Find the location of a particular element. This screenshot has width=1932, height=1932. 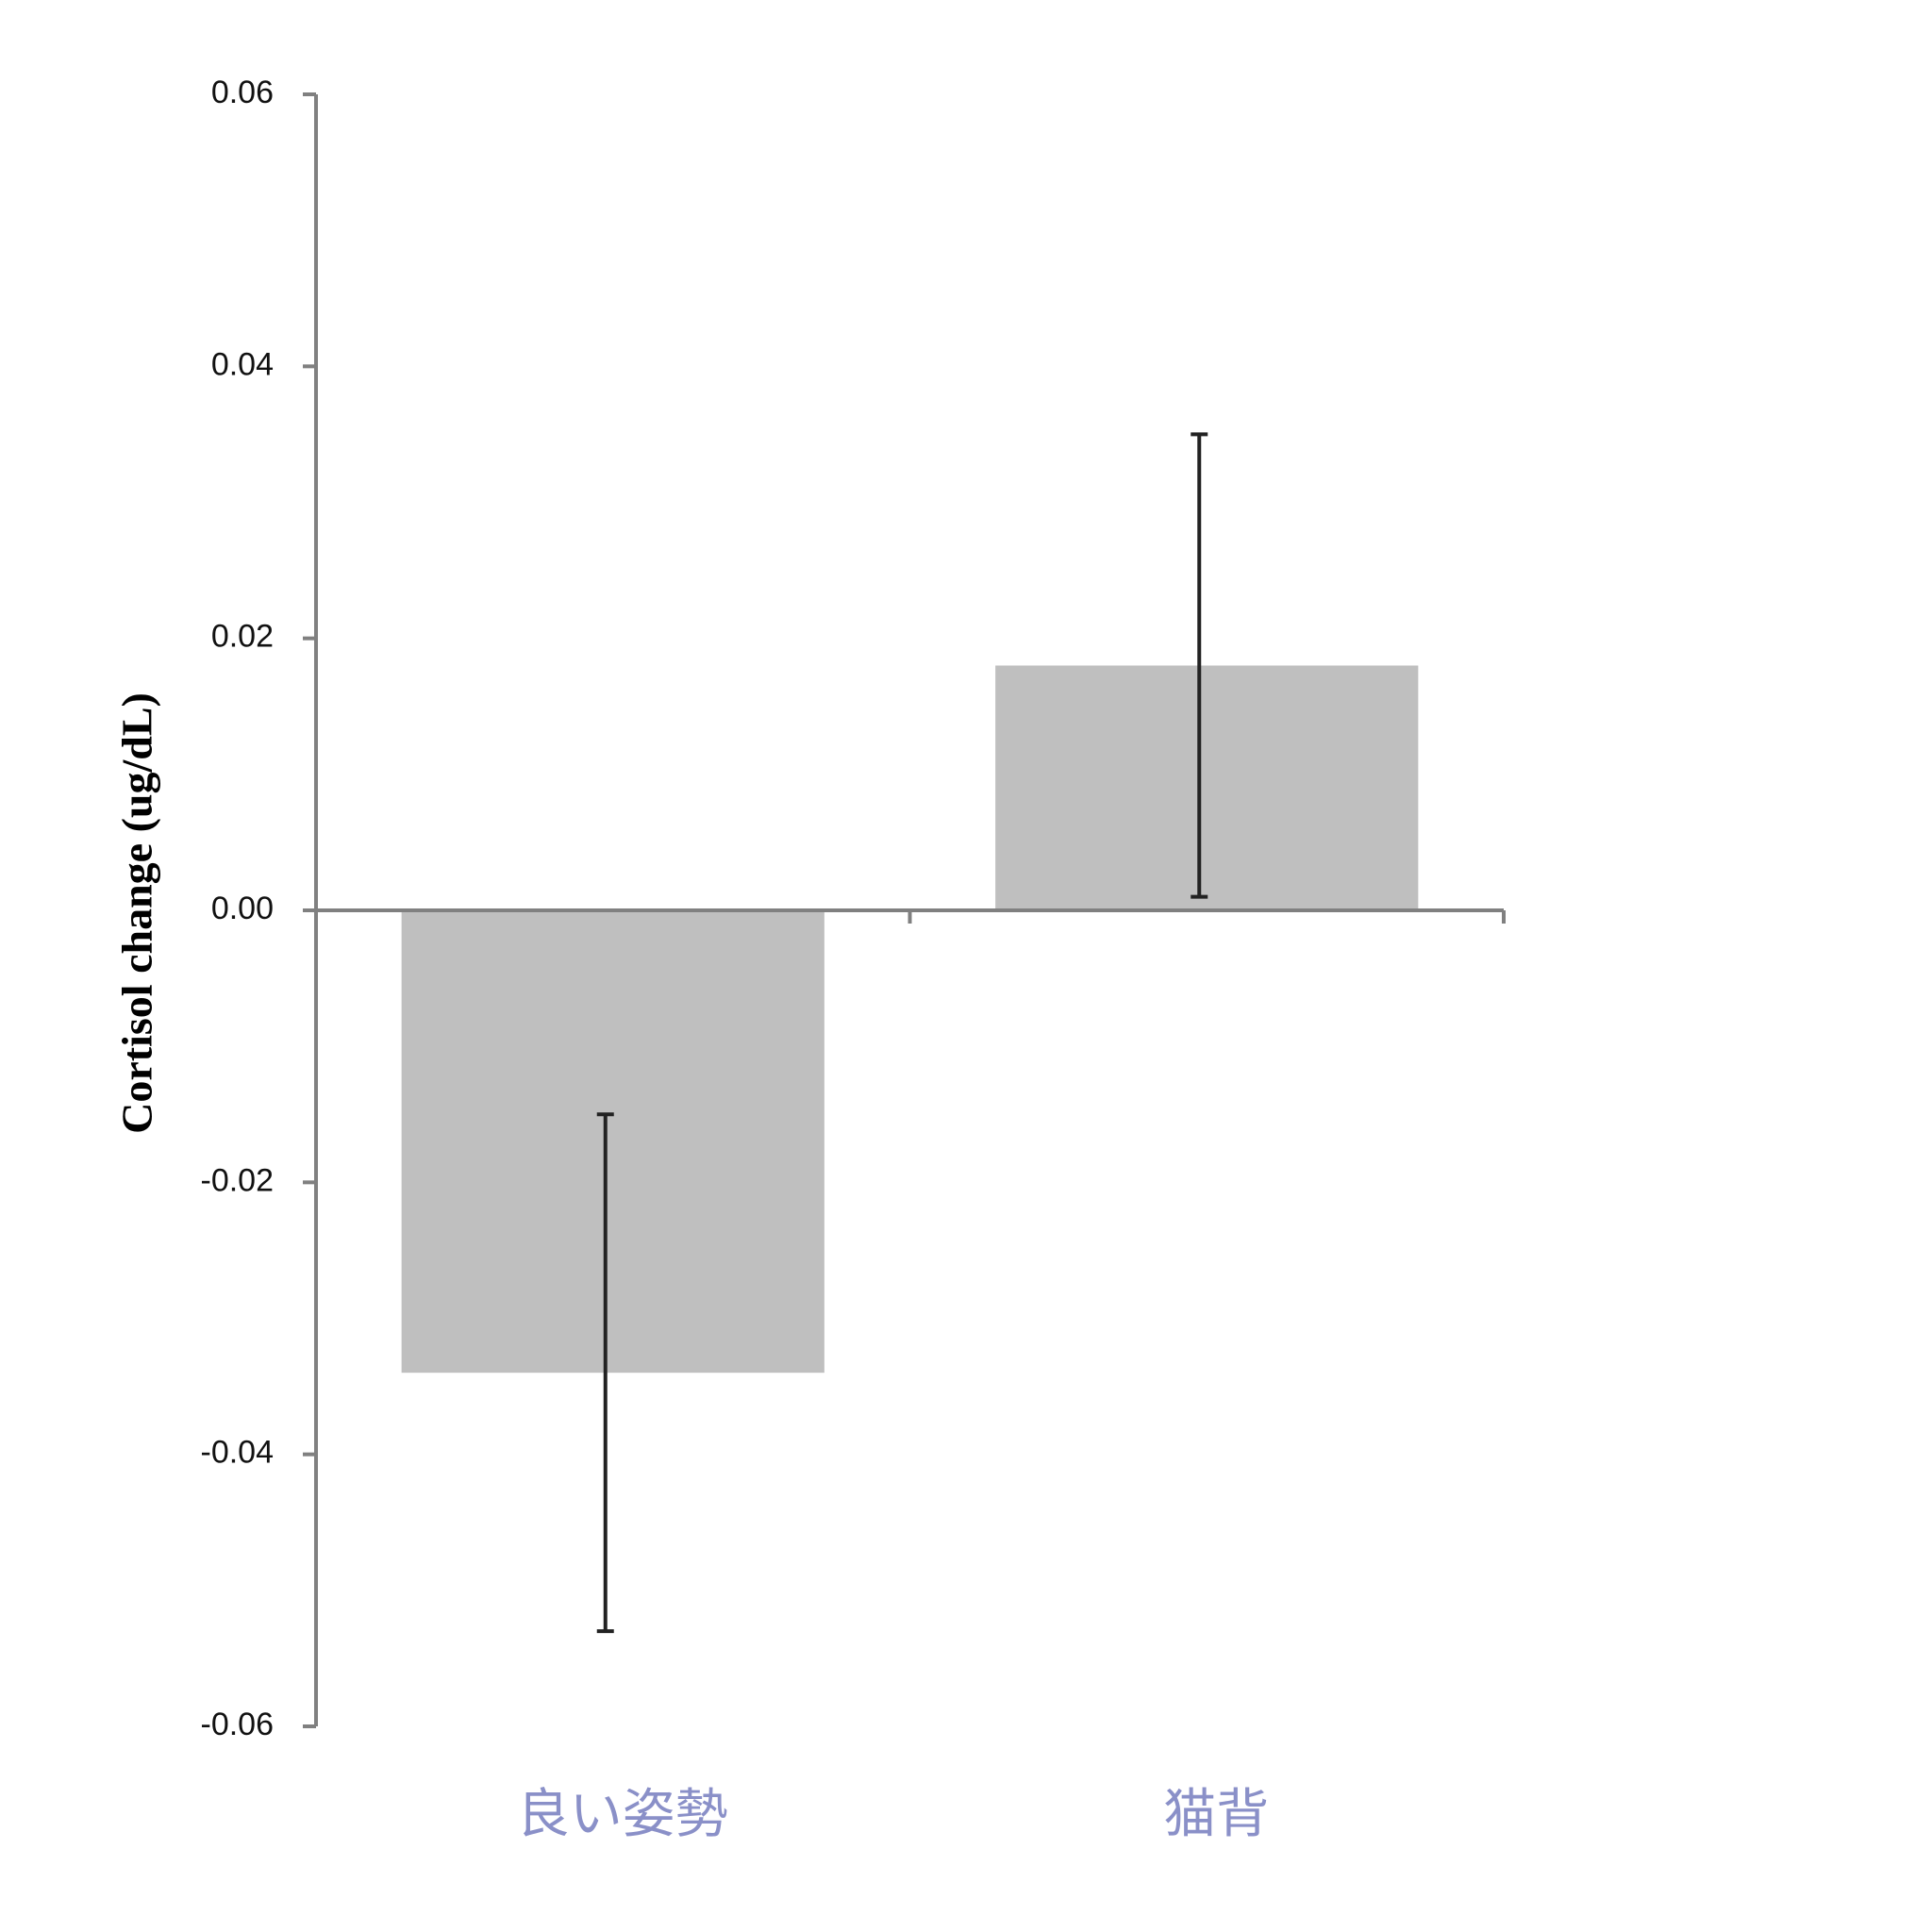

y-axis-label: Cortisol change (ug/dL) is located at coordinates (137, 913).